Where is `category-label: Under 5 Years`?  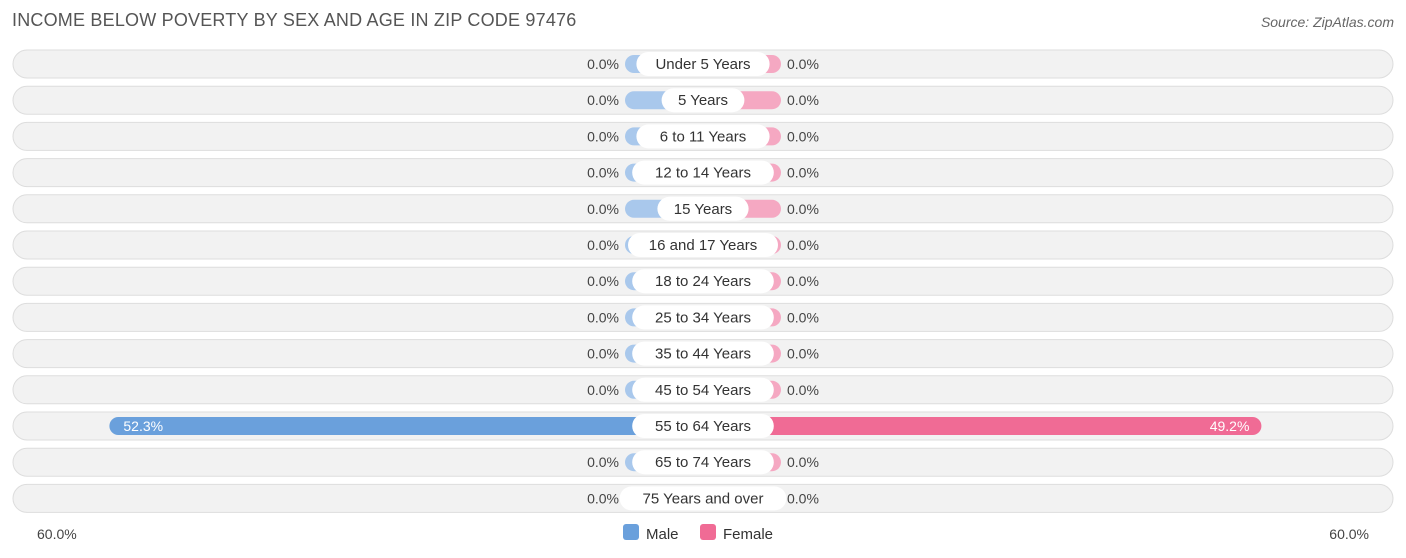 category-label: Under 5 Years is located at coordinates (702, 64).